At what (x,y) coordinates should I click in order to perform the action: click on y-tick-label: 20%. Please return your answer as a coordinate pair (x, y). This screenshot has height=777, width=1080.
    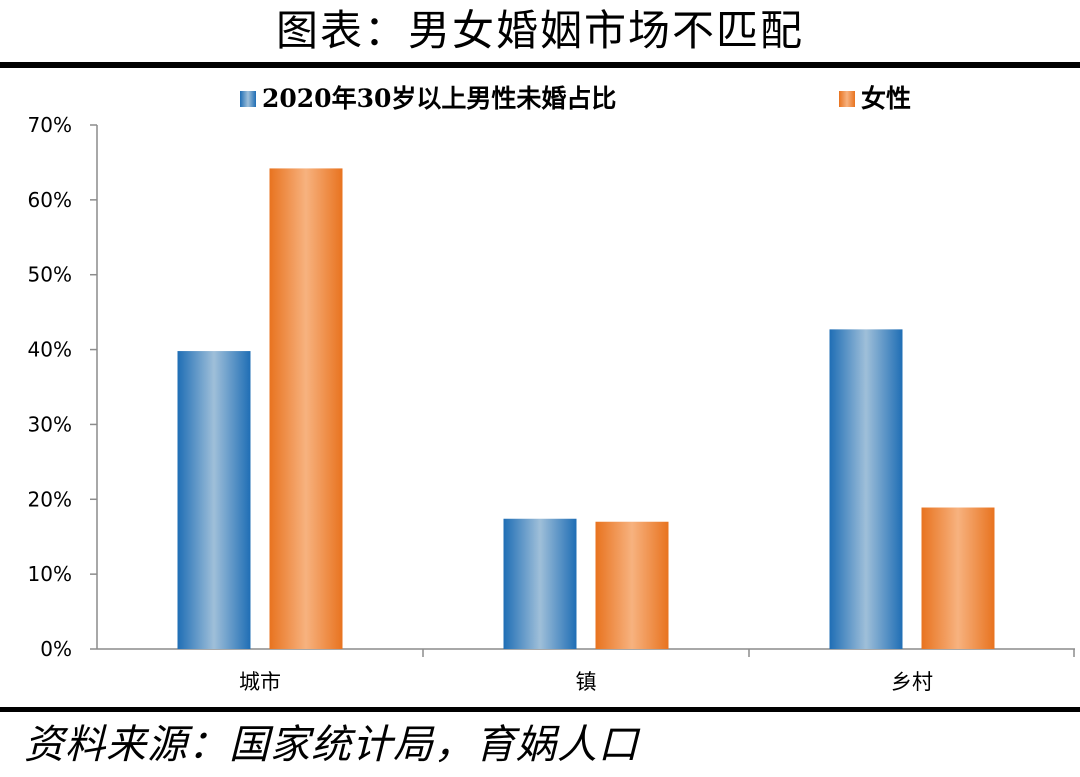
    Looking at the image, I should click on (50, 499).